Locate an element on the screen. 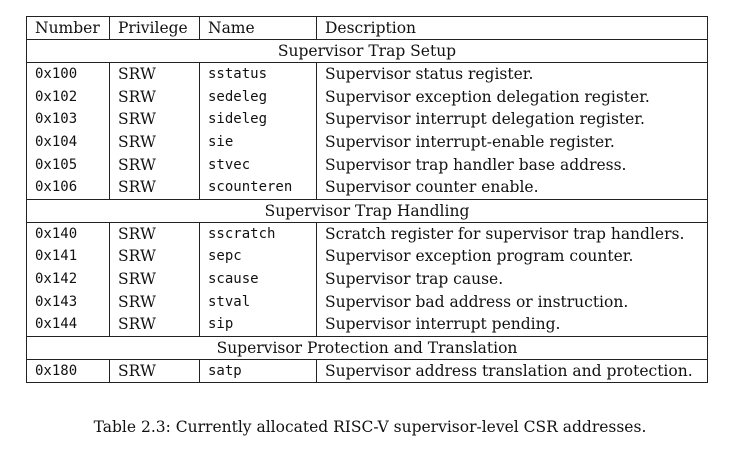 The width and height of the screenshot is (740, 451). cell-name: sideleg is located at coordinates (258, 119).